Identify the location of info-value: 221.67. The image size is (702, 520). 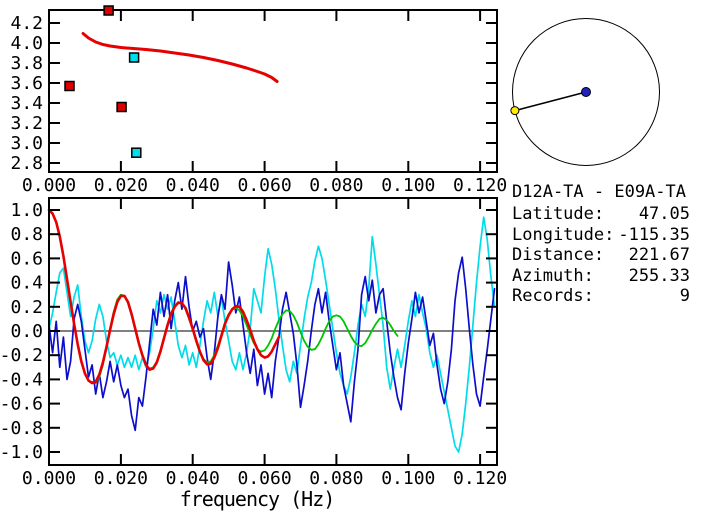
(659, 255).